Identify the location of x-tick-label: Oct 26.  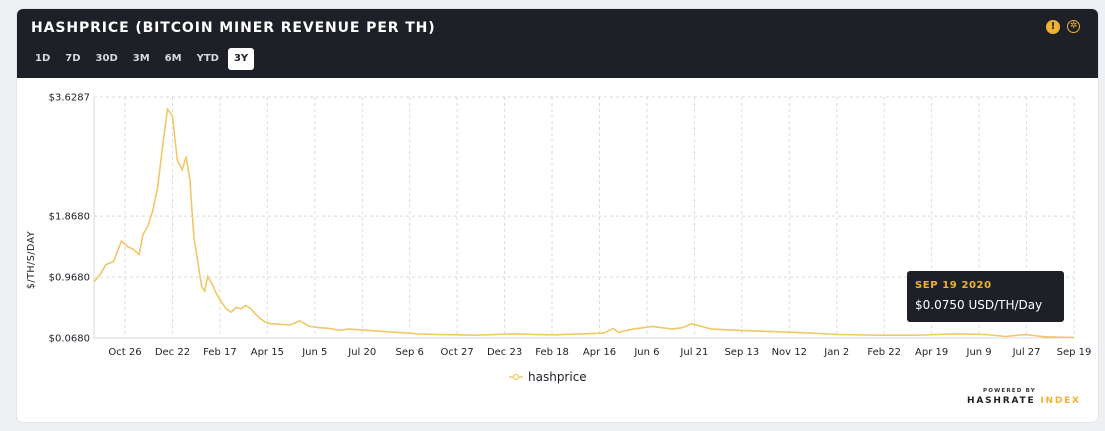
(124, 352).